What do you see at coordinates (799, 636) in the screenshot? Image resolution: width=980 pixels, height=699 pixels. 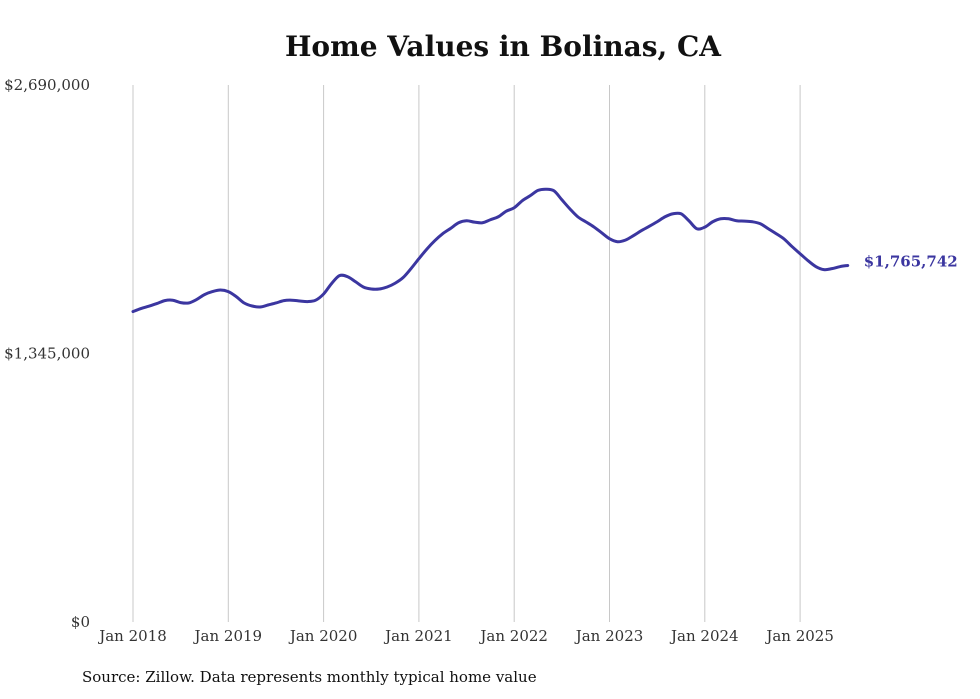 I see `x-tick-label: Jan 2025` at bounding box center [799, 636].